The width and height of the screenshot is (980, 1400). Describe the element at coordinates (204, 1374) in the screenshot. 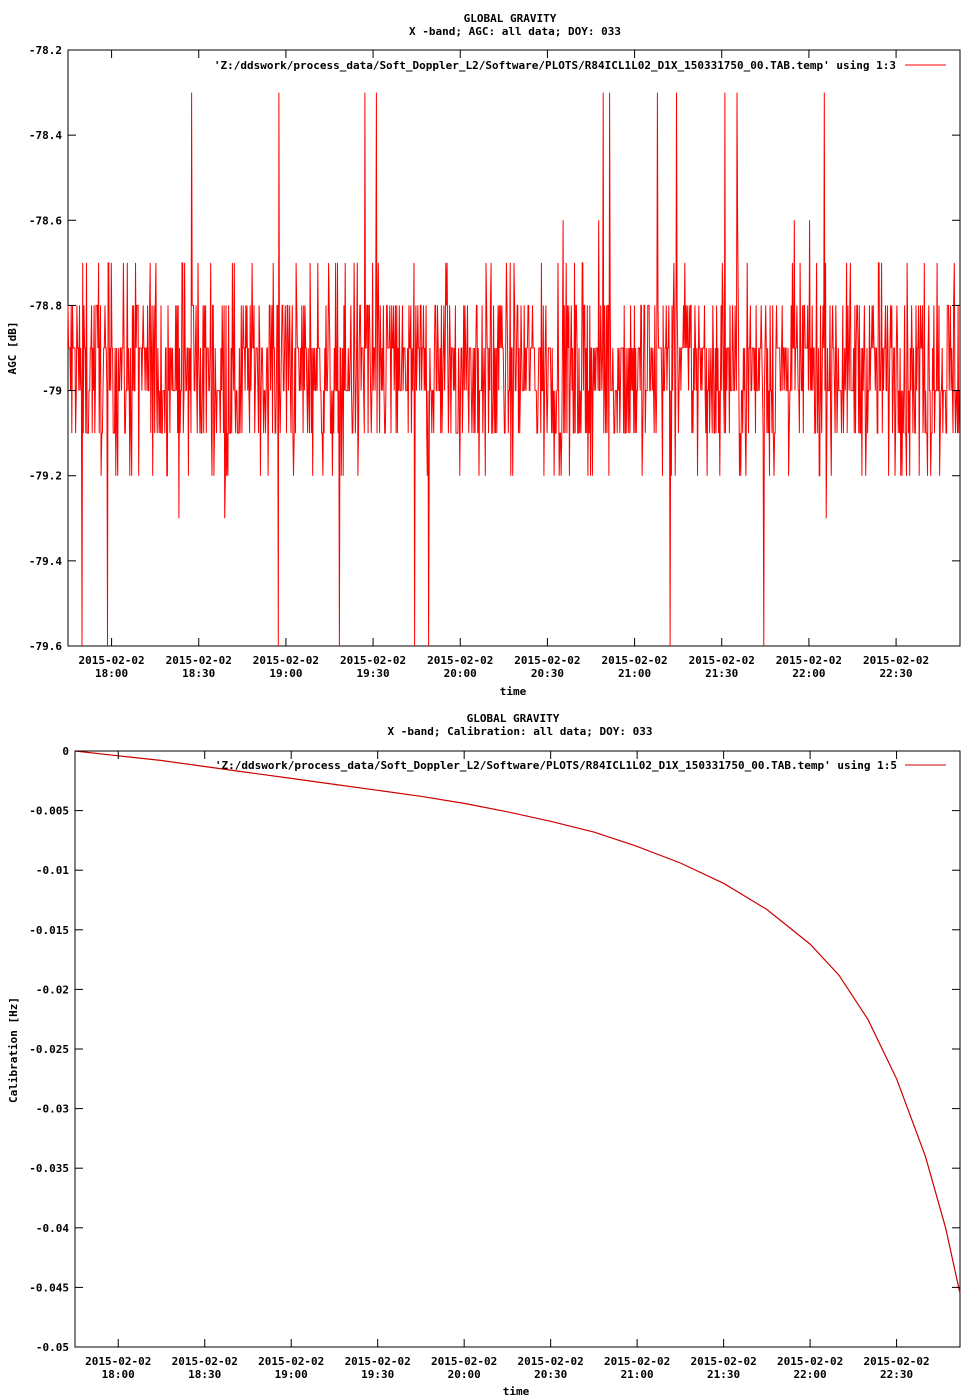

I see `calibration-x-tick-time: 18:30` at that location.